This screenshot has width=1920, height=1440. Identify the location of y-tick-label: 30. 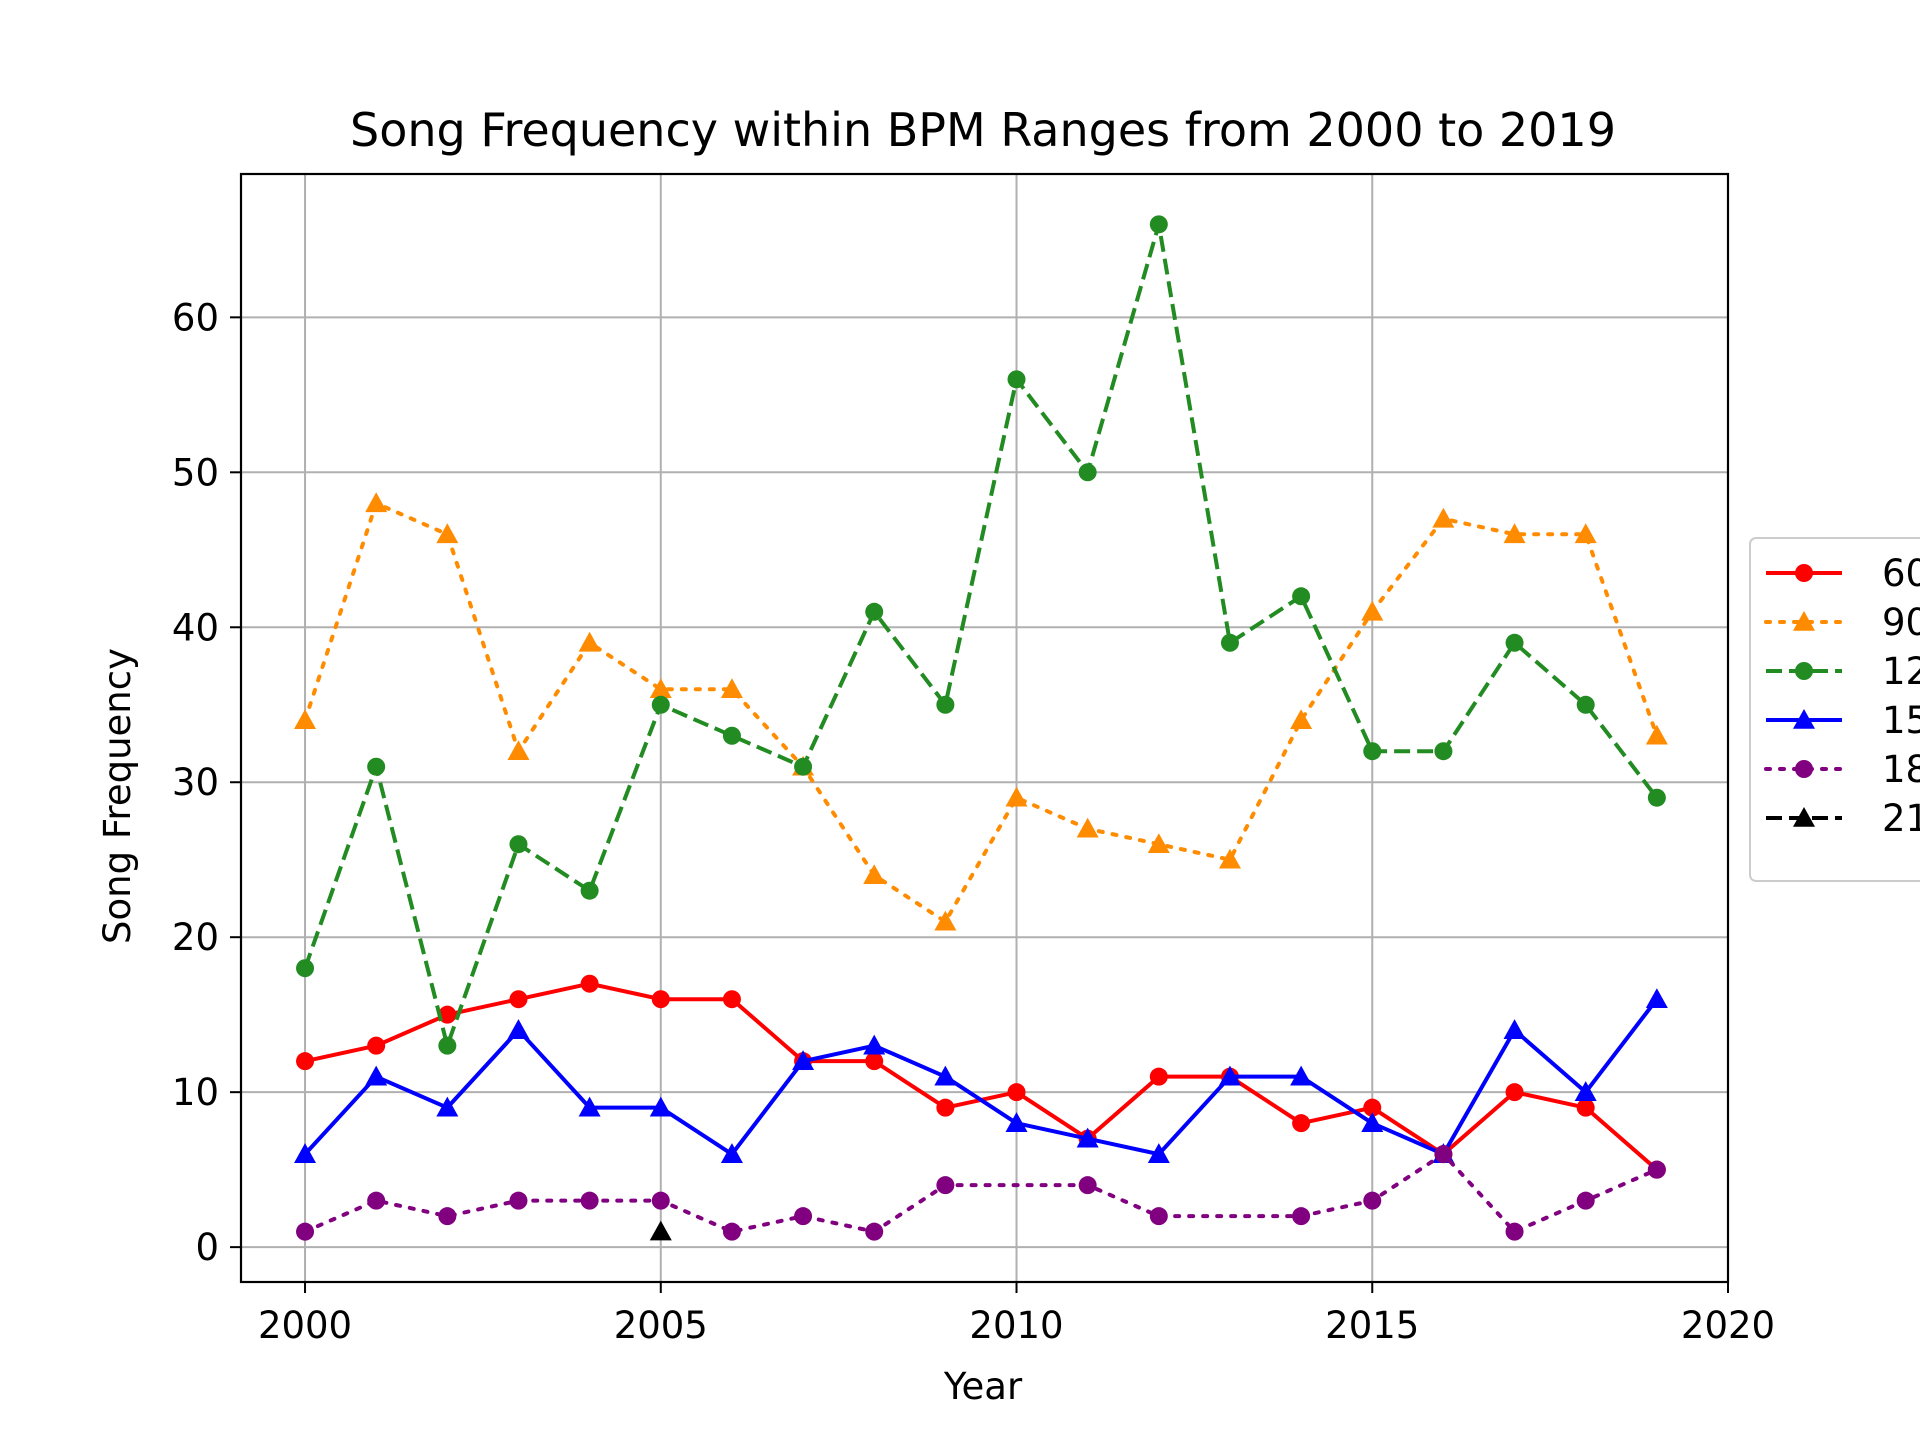
(195, 782).